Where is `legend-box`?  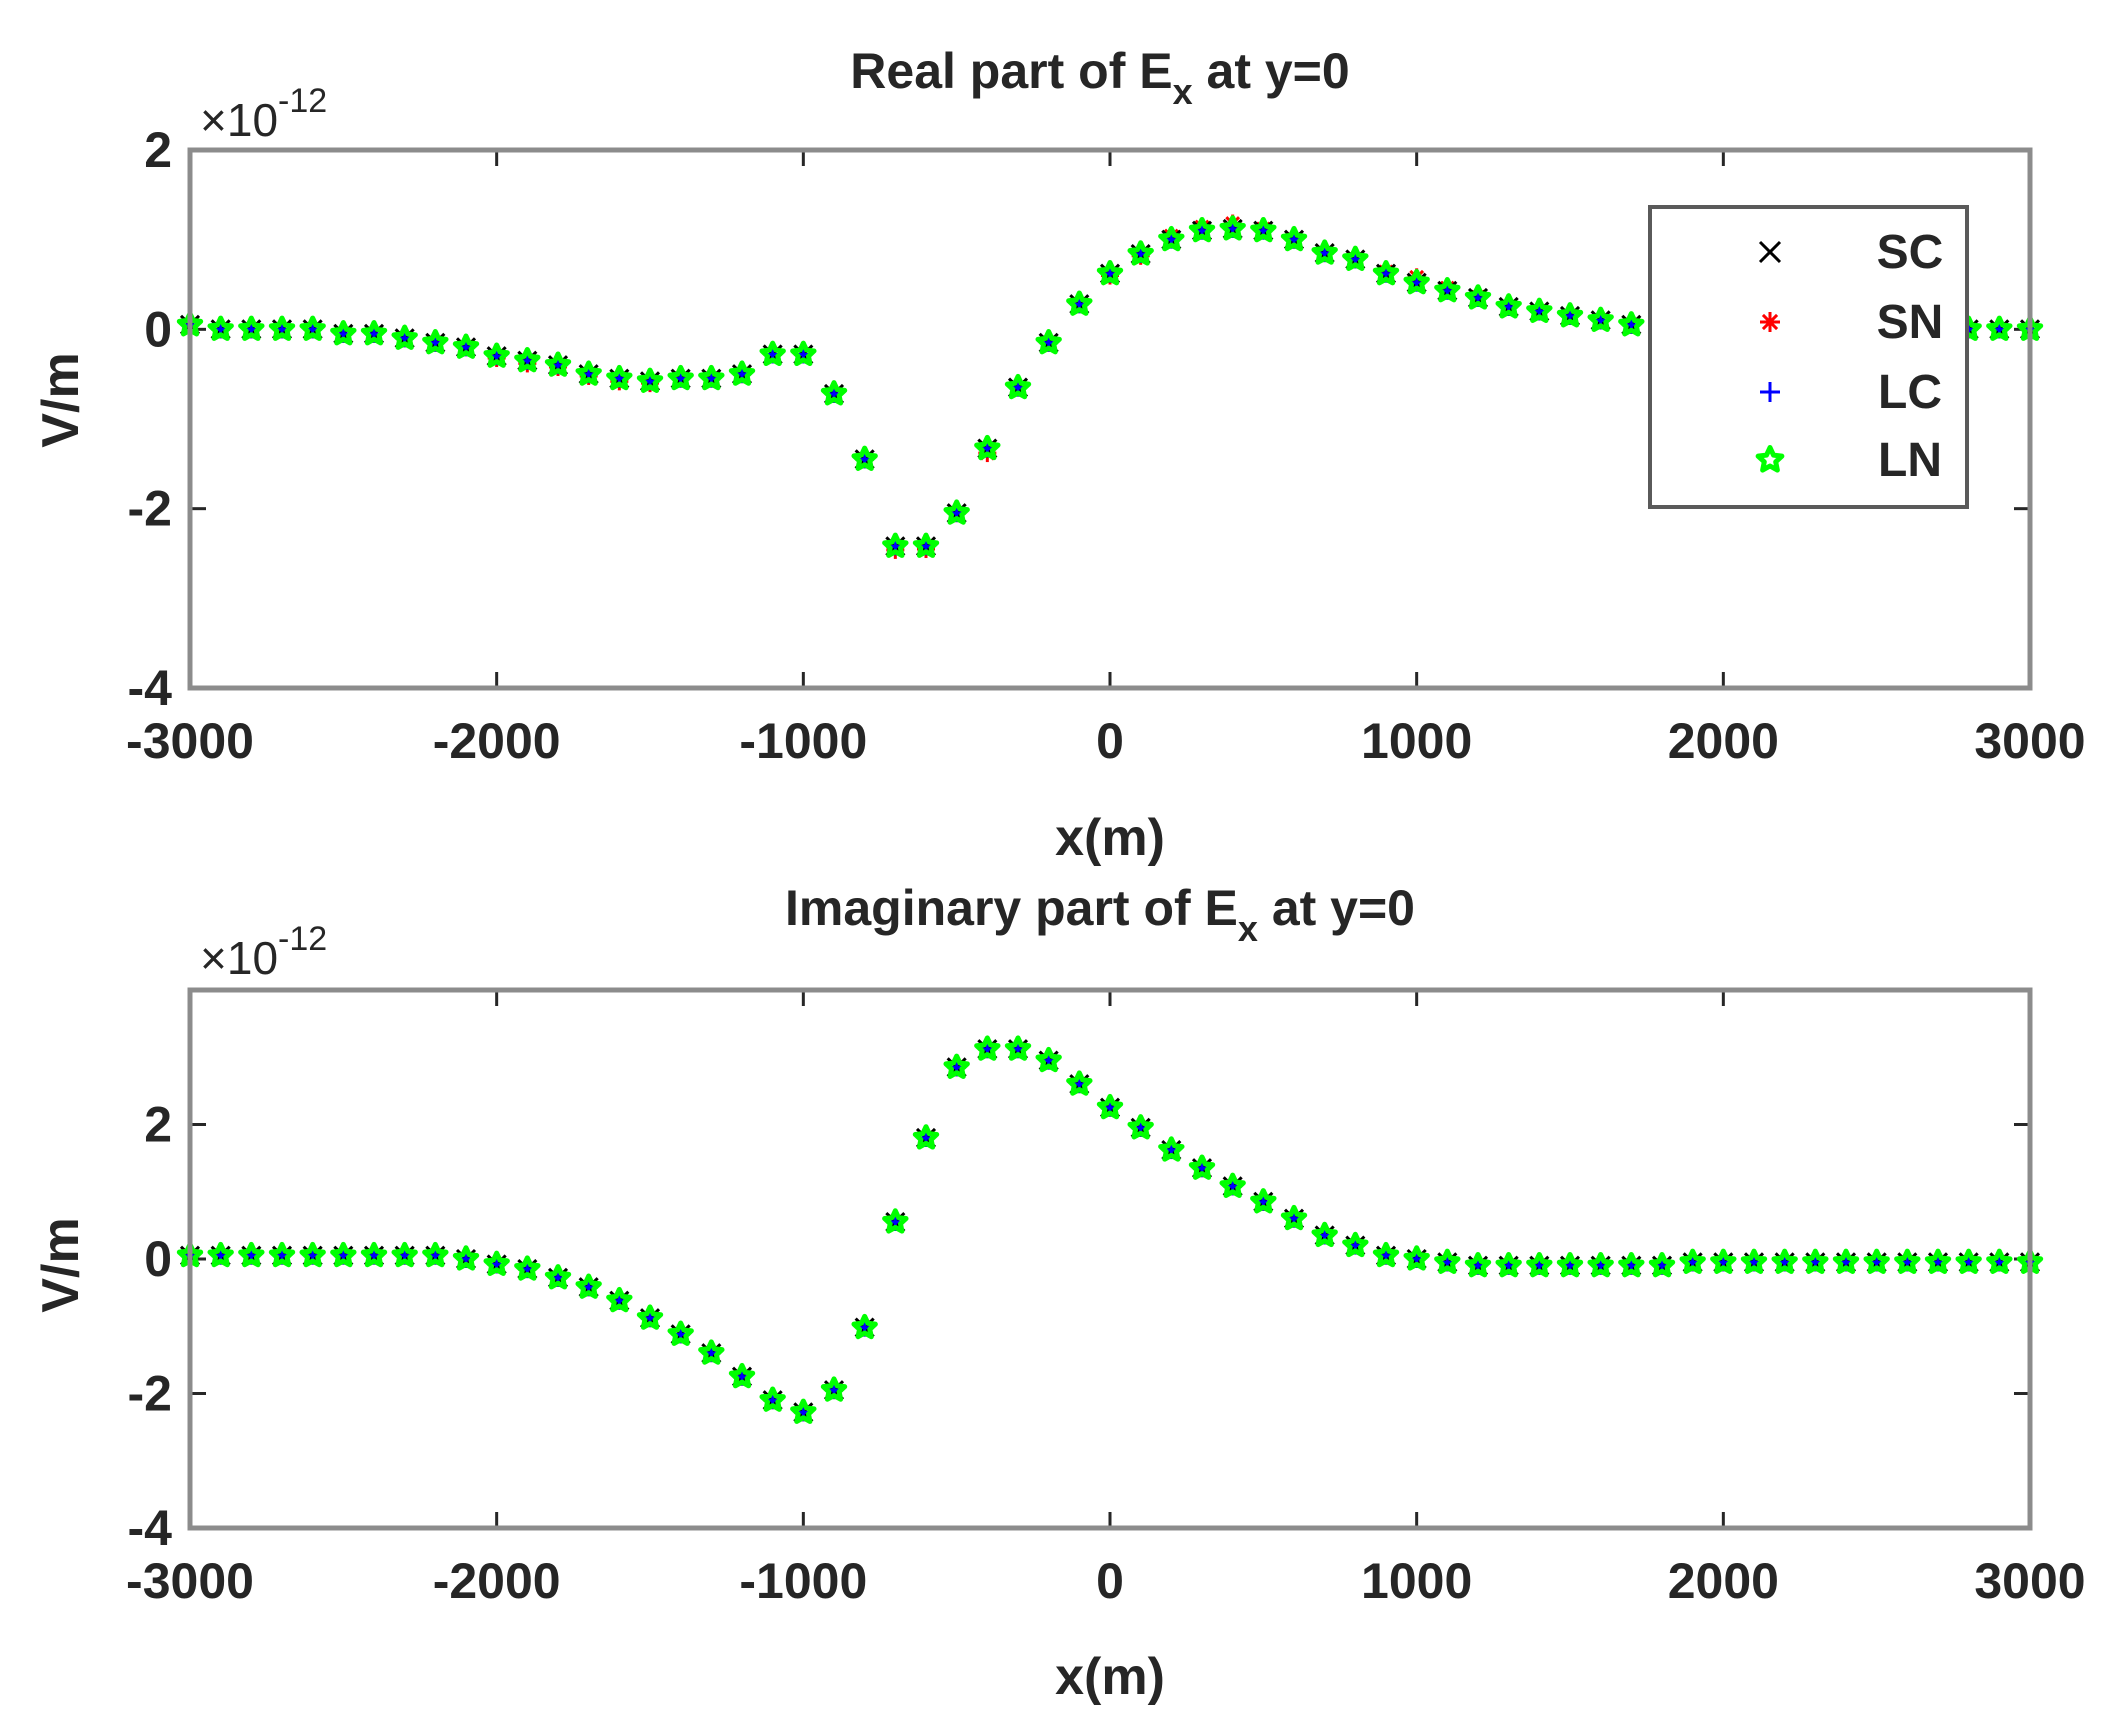
legend-box is located at coordinates (1808, 357).